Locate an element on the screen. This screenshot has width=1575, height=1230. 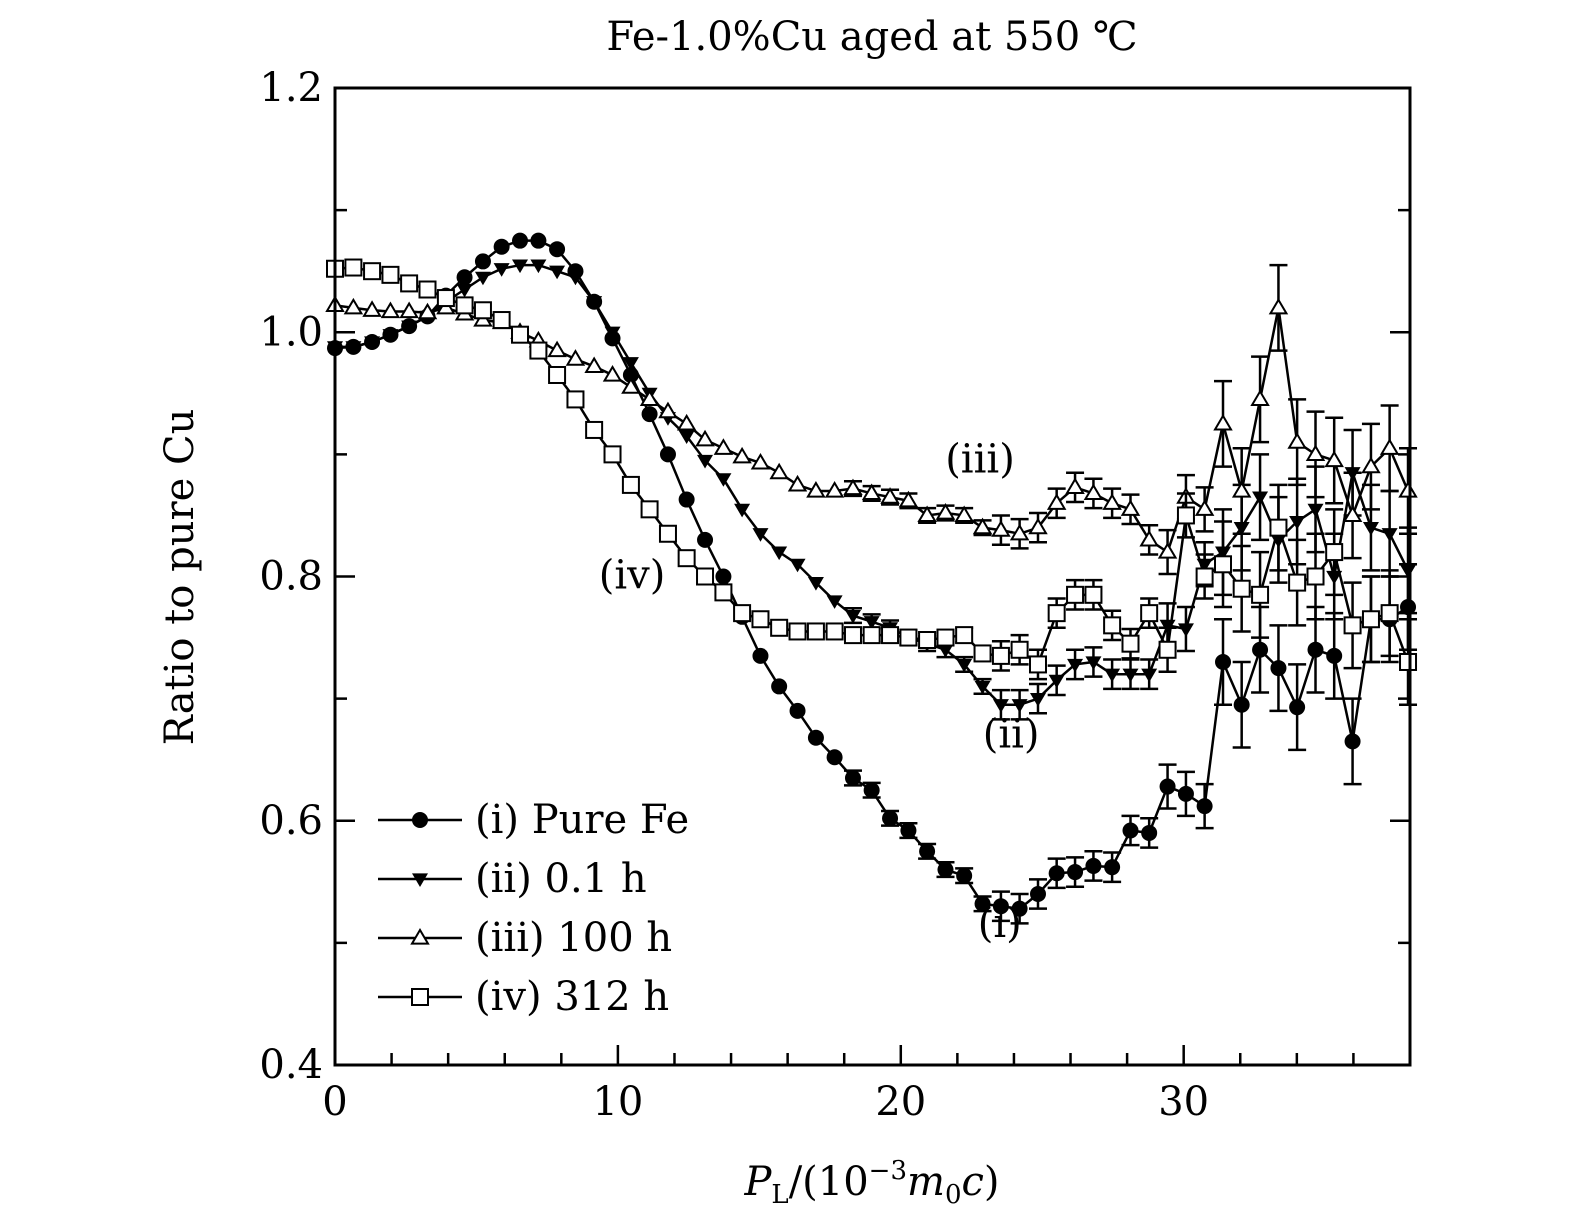
y-tick-label: 1.2 is located at coordinates (291, 88).